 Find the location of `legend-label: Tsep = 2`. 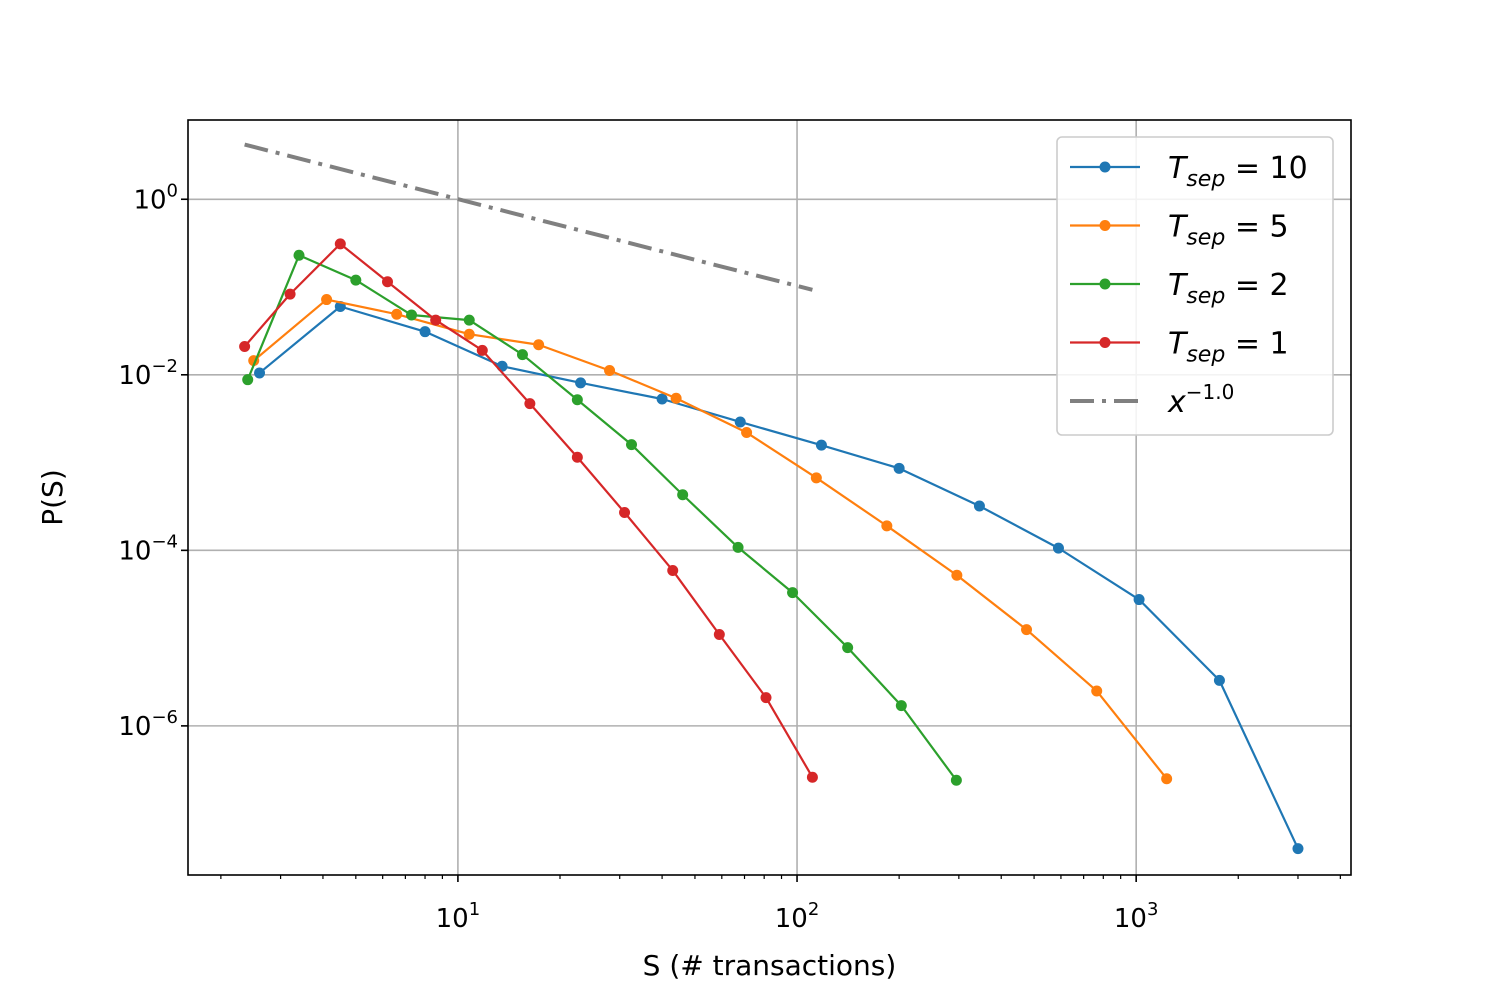

legend-label: Tsep = 2 is located at coordinates (1228, 288).